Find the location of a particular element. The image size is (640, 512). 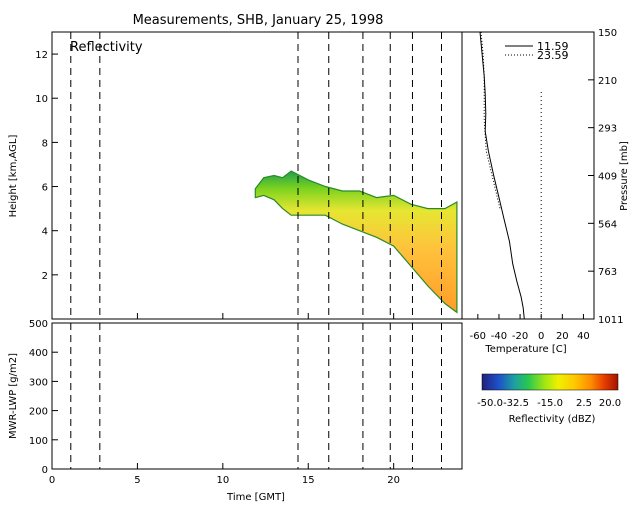

colorbar-tick-labels: -50.0 -32.5 -15.0 2.5 20.0 is located at coordinates (549, 403).